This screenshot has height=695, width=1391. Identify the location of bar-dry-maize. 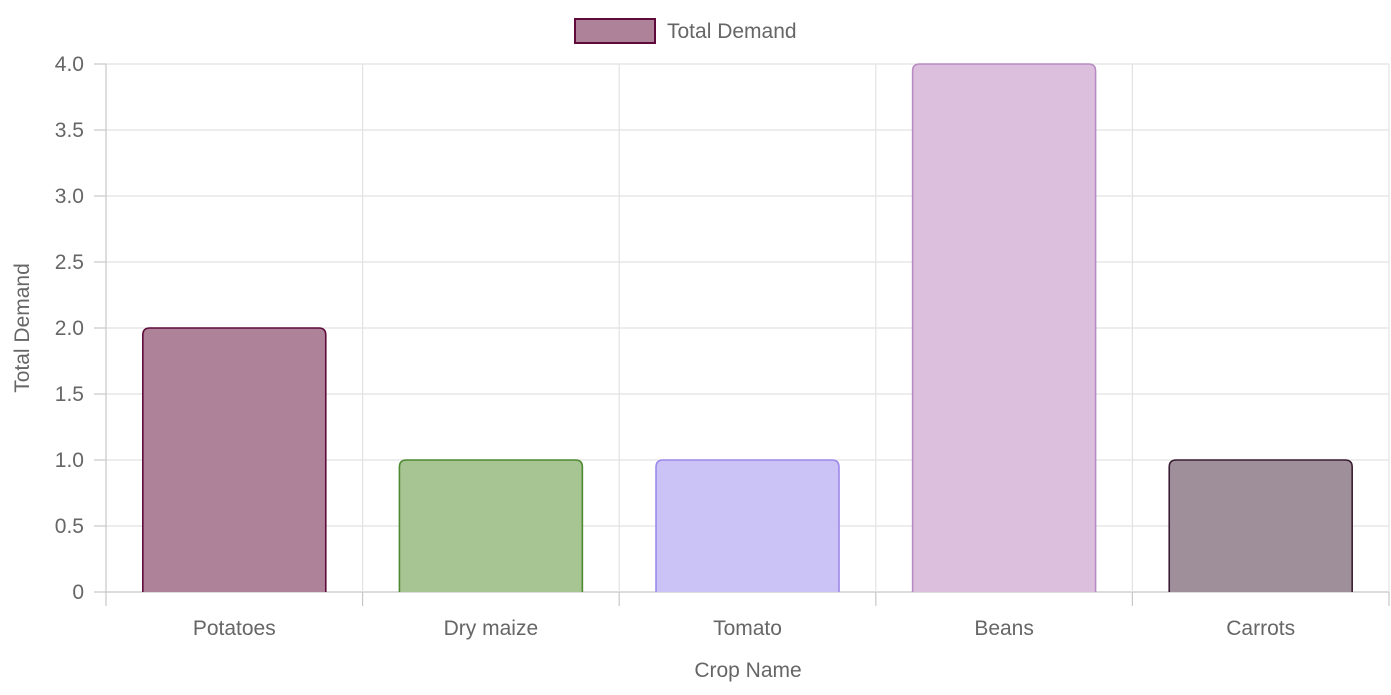
(491, 526).